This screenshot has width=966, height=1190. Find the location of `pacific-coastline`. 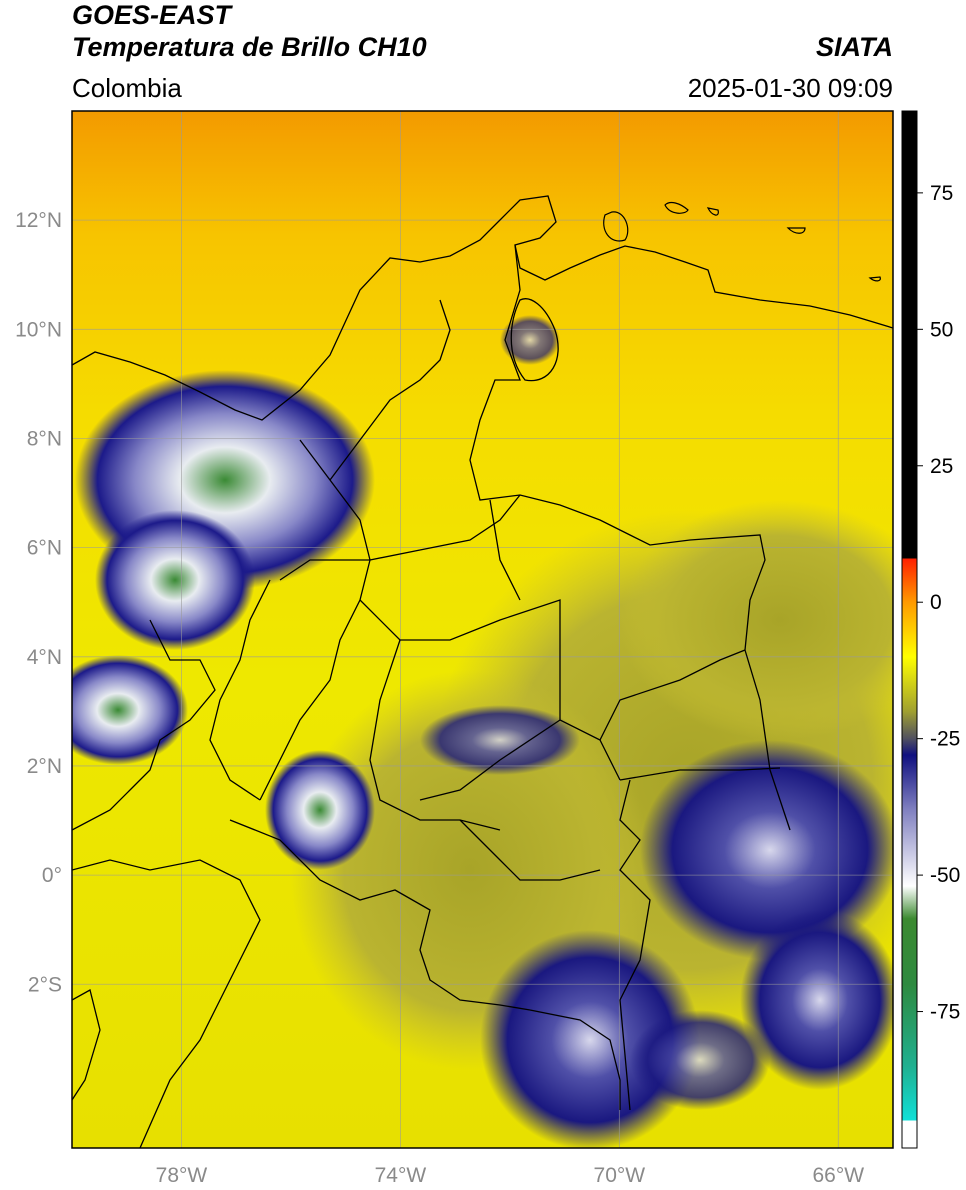

pacific-coastline is located at coordinates (144, 725).